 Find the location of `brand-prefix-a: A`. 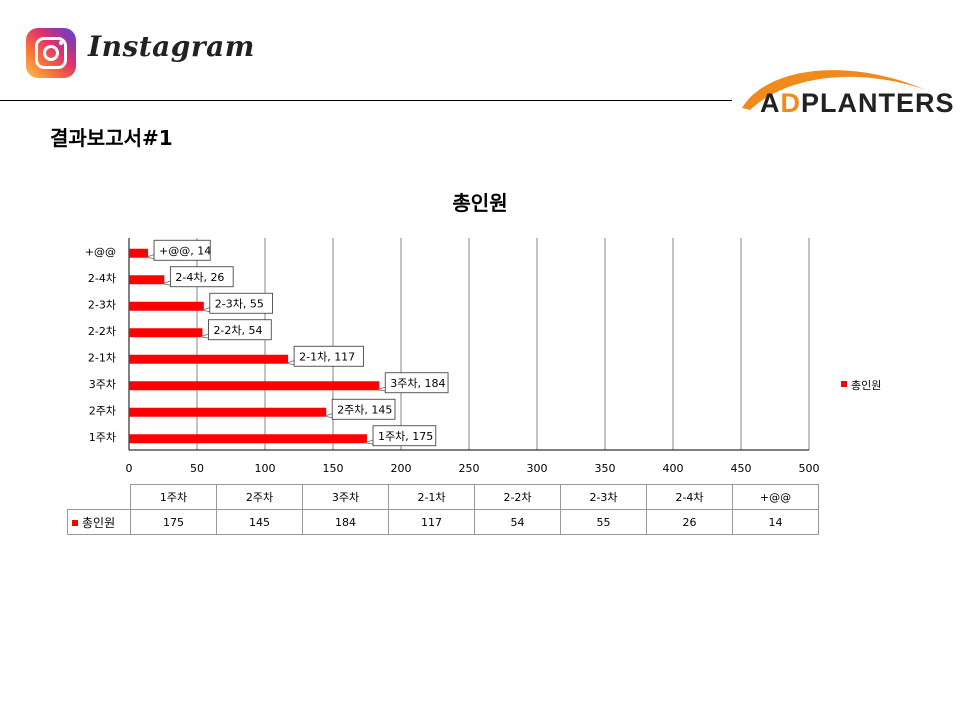

brand-prefix-a: A is located at coordinates (770, 103).